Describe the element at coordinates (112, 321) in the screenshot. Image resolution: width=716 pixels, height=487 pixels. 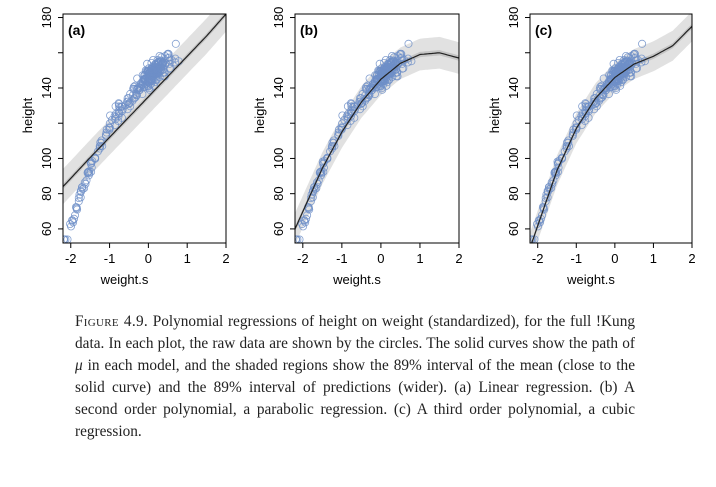
I see `figure-label: Figure 4.9.` at that location.